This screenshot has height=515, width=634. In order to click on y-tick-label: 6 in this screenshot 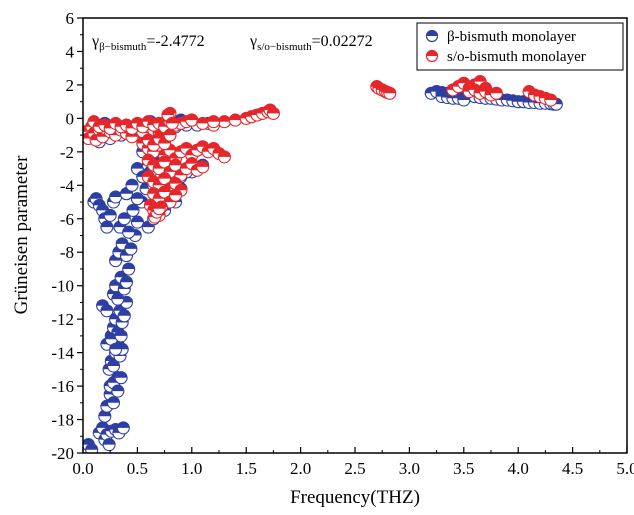, I will do `click(70, 18)`.